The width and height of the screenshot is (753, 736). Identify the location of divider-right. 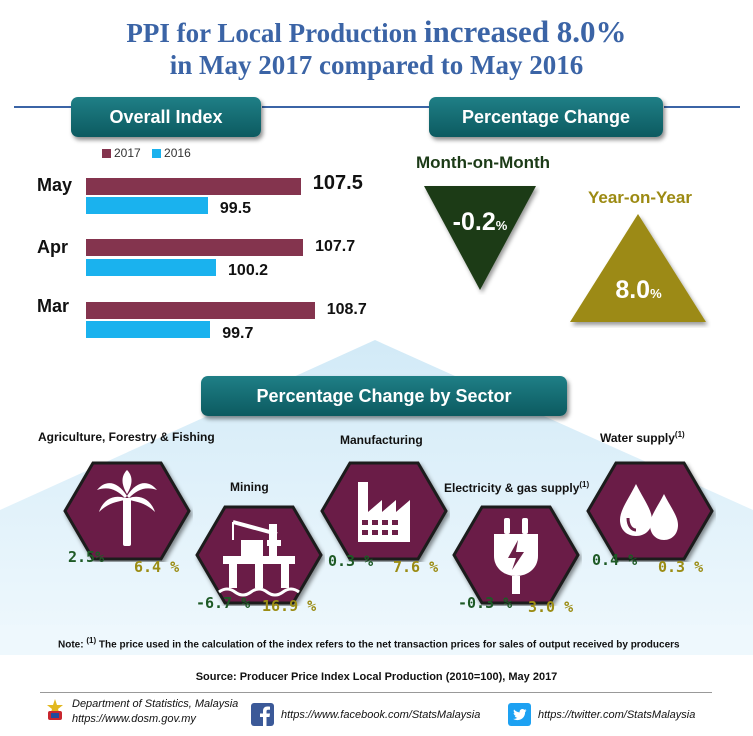
(702, 107).